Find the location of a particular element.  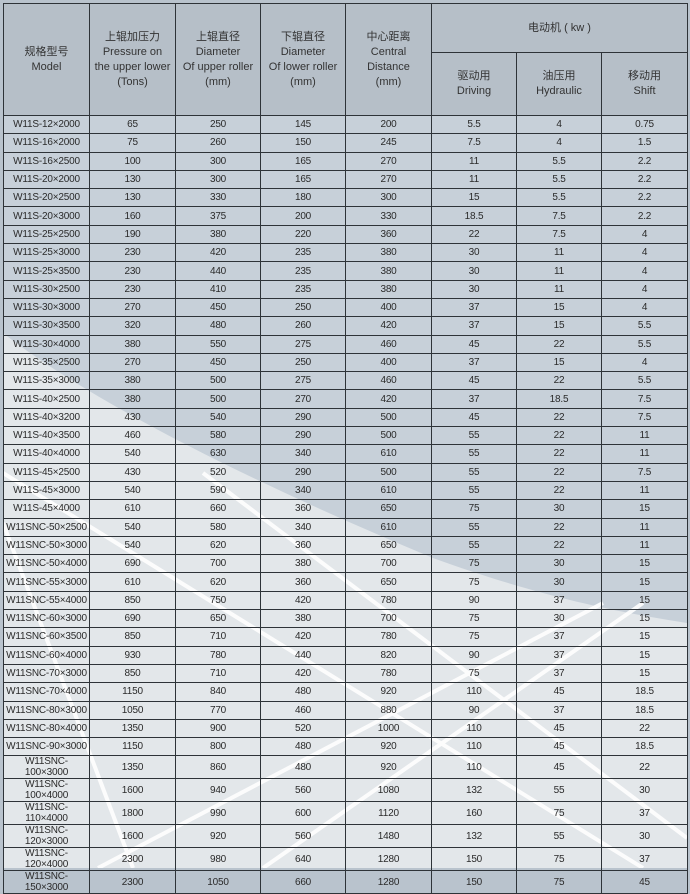

model-cell: W11S-25×3500 is located at coordinates (46, 271).